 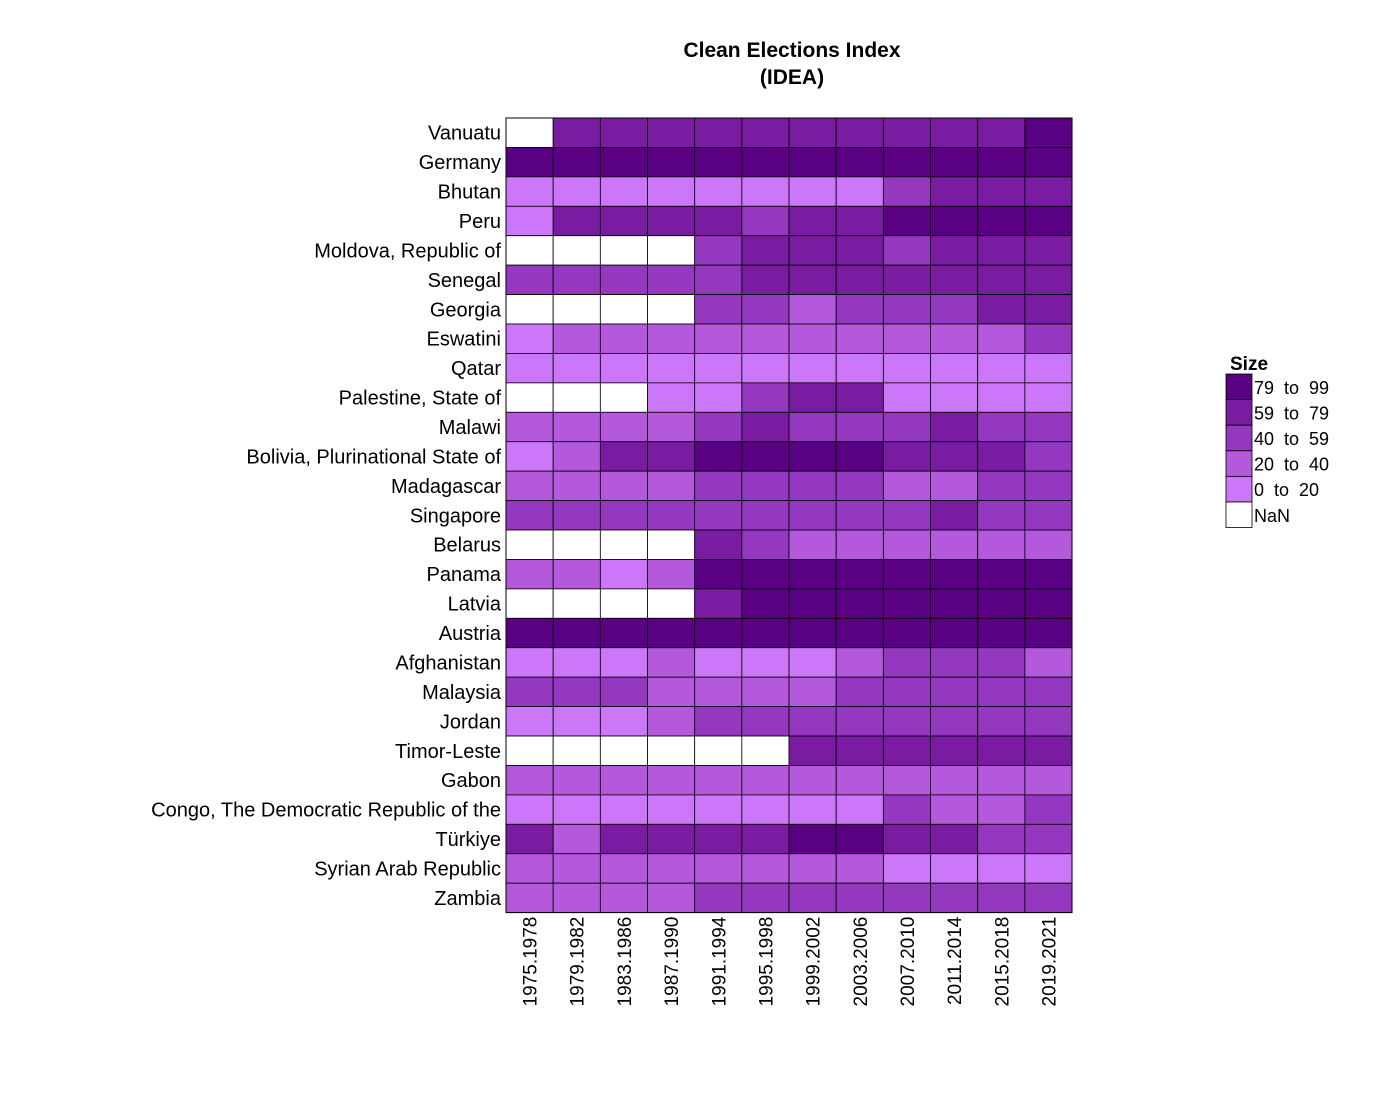 I want to click on legend-swatch, so click(x=1239, y=515).